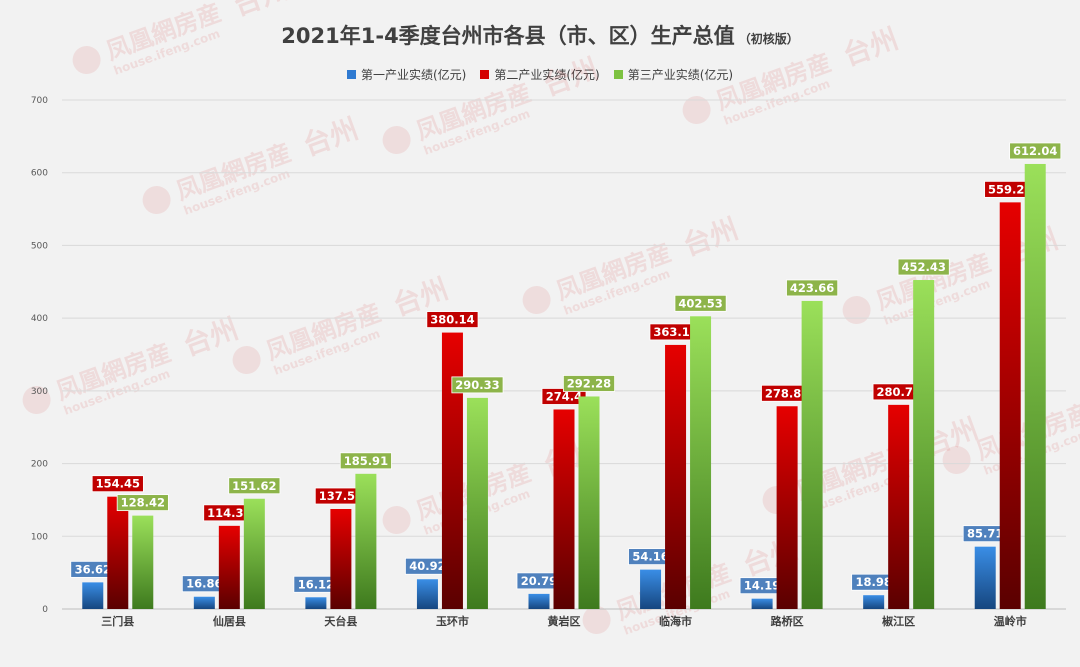 Image resolution: width=1080 pixels, height=667 pixels. I want to click on data-label: 290.33, so click(477, 385).